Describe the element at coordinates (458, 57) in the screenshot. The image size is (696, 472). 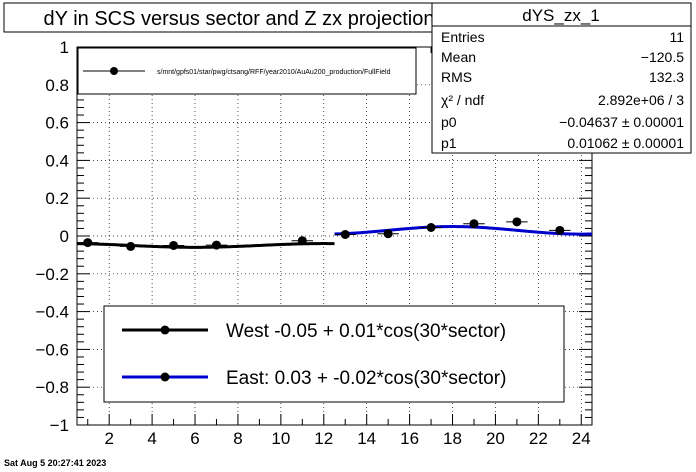
I see `stats-row-name: Mean` at that location.